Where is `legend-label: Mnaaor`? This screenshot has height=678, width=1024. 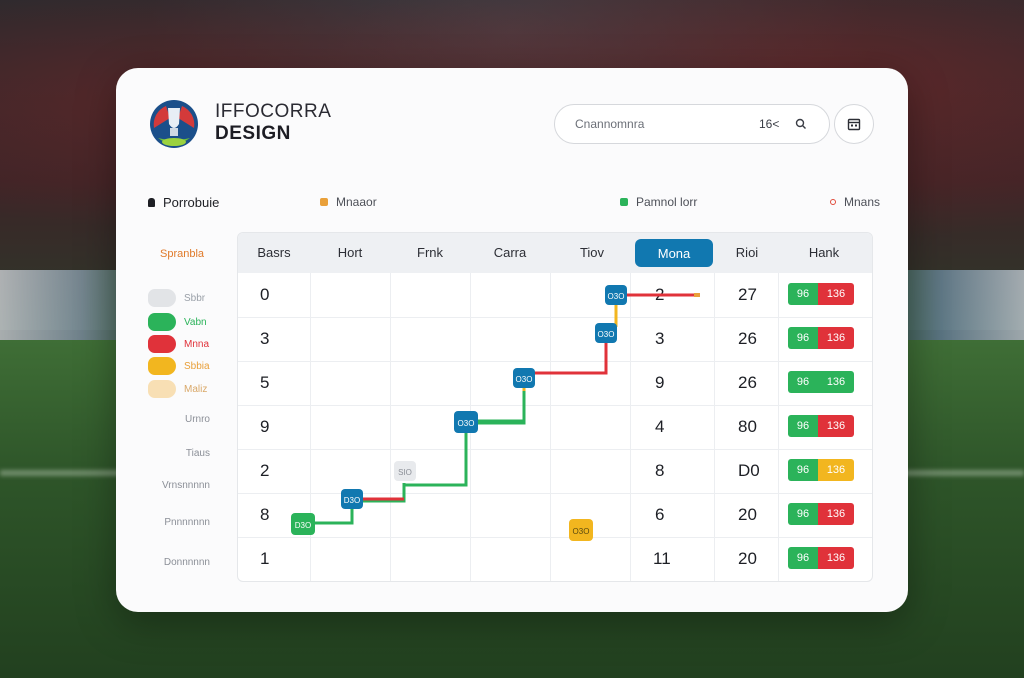 legend-label: Mnaaor is located at coordinates (356, 202).